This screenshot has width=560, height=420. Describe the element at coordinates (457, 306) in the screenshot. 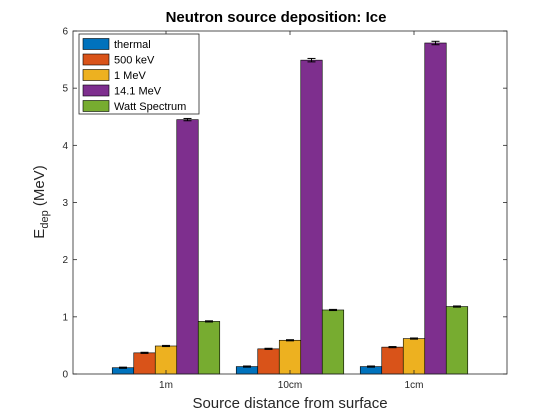

I see `error-bar-watt-spectrum-1cm` at that location.